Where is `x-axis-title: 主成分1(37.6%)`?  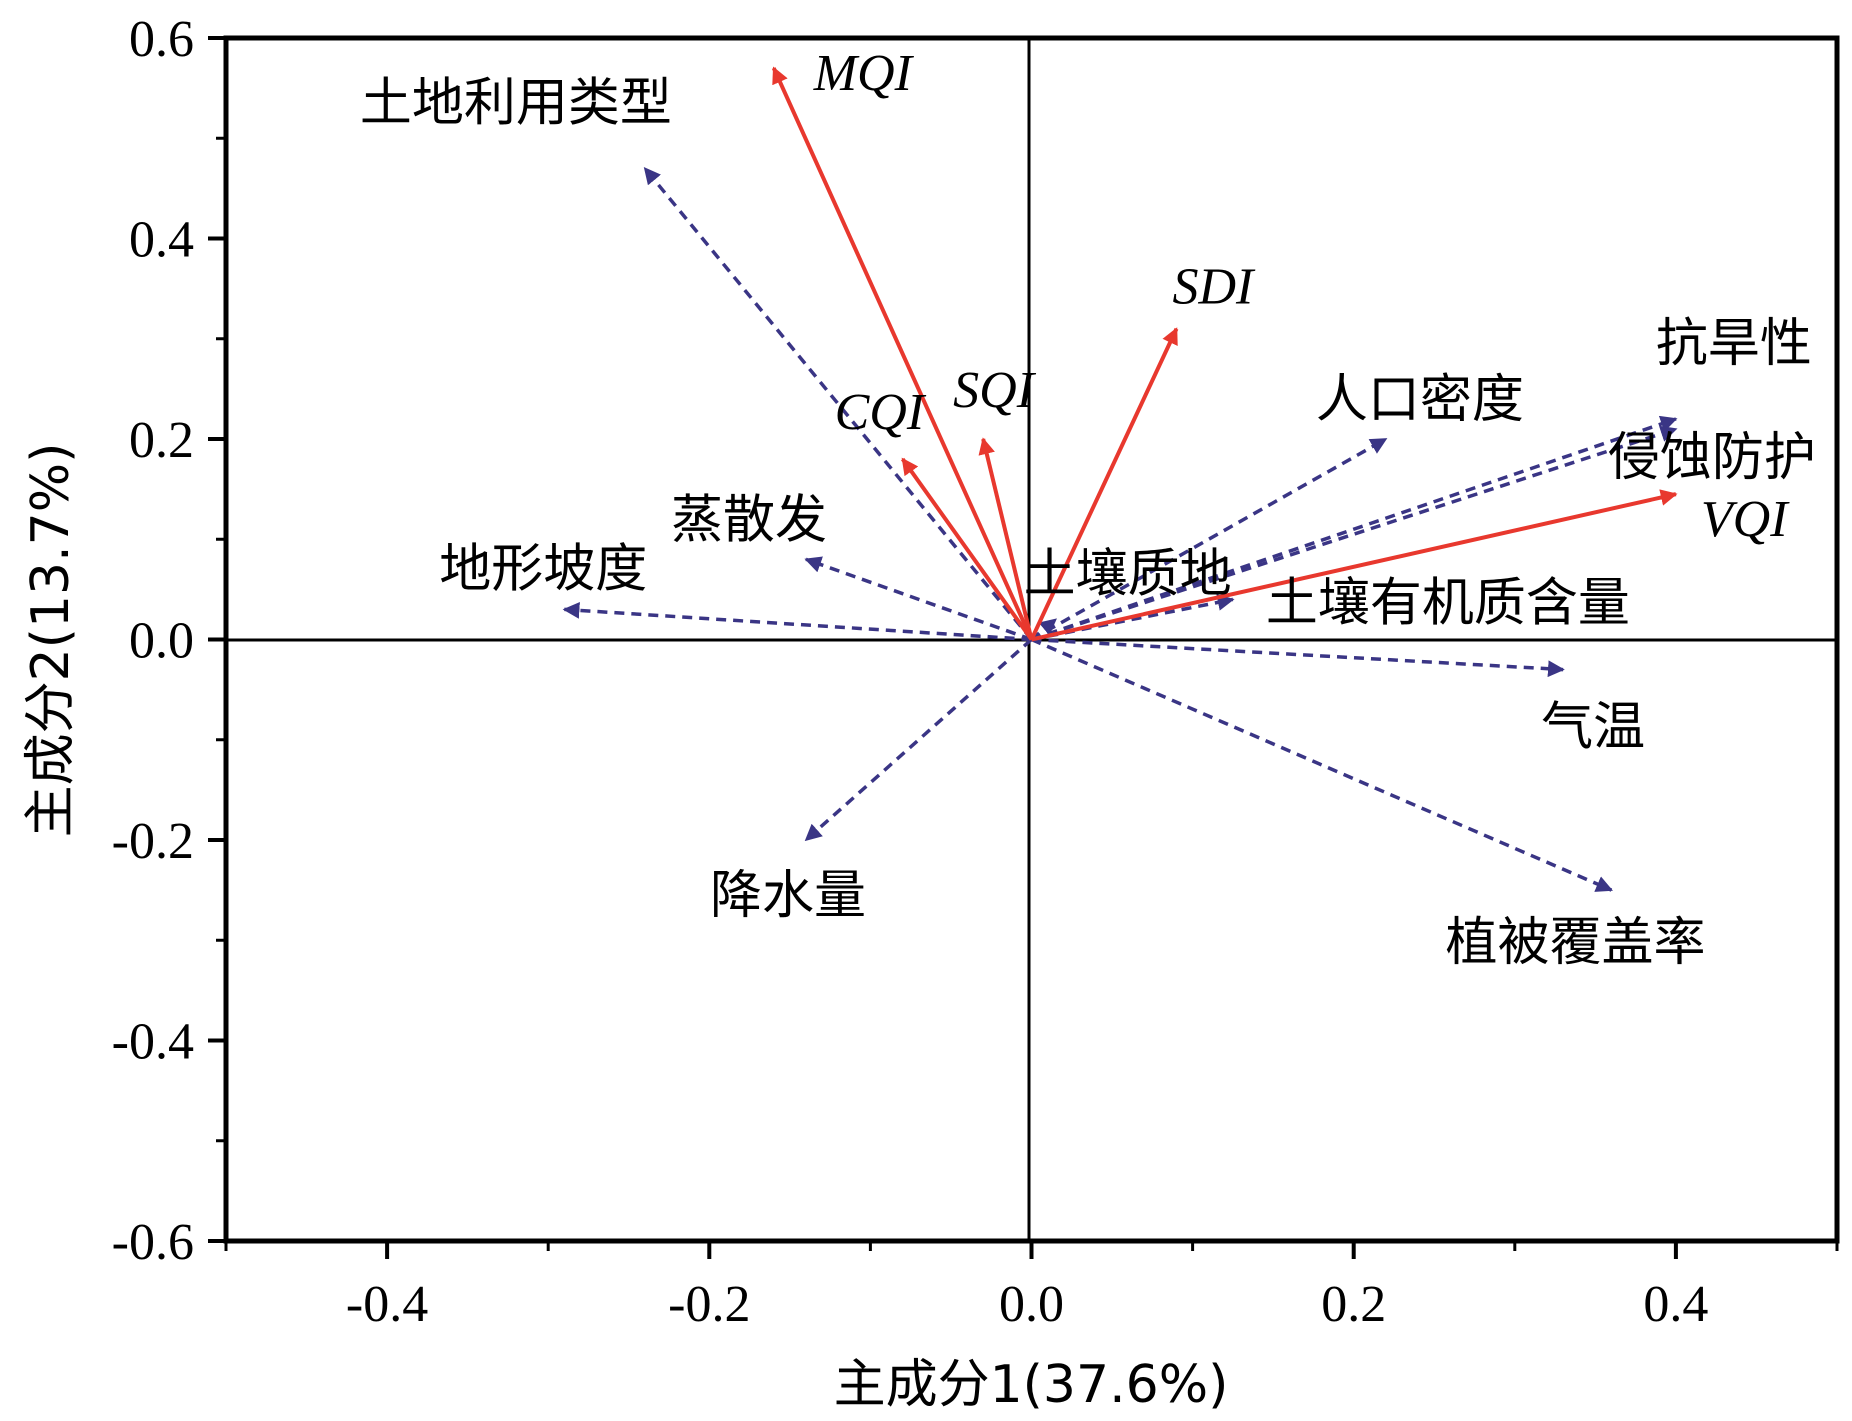 x-axis-title: 主成分1(37.6%) is located at coordinates (1031, 1385).